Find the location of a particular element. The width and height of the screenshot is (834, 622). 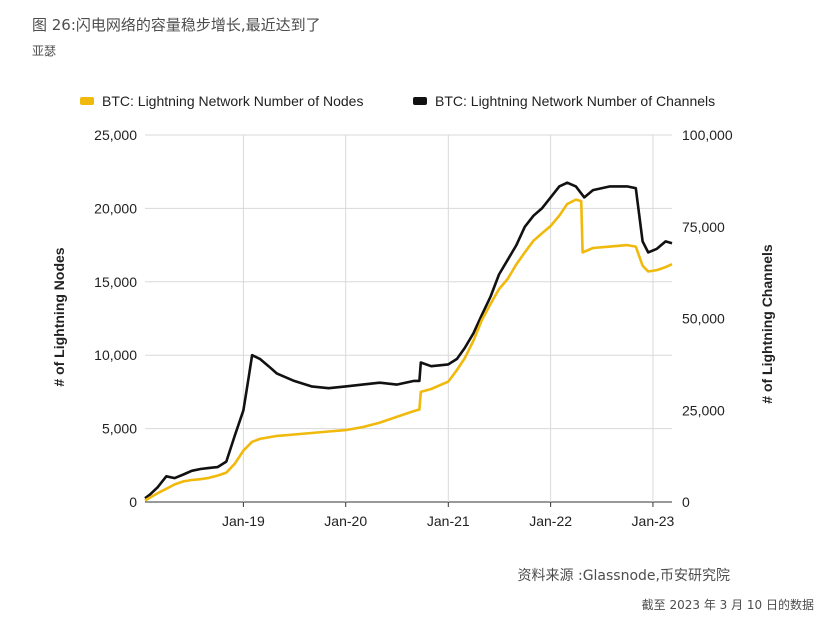

x-tick-label: Jan-19 is located at coordinates (243, 521).